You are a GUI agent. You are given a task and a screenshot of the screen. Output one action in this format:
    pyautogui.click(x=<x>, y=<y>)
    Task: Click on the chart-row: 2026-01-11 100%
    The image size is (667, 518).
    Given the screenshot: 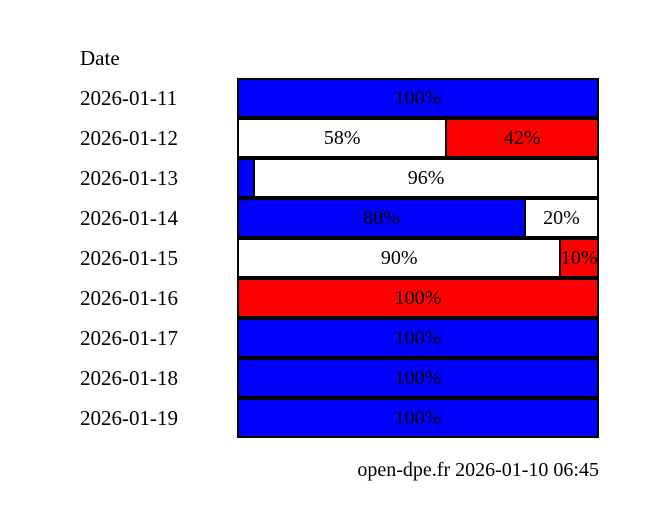 What is the action you would take?
    pyautogui.click(x=339, y=98)
    